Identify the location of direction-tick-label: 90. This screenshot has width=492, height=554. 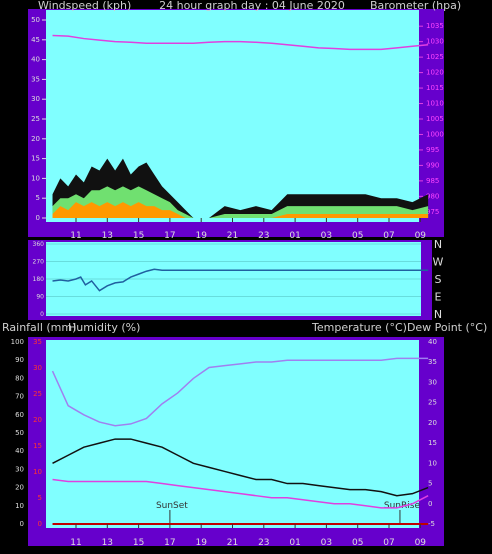
(40, 297).